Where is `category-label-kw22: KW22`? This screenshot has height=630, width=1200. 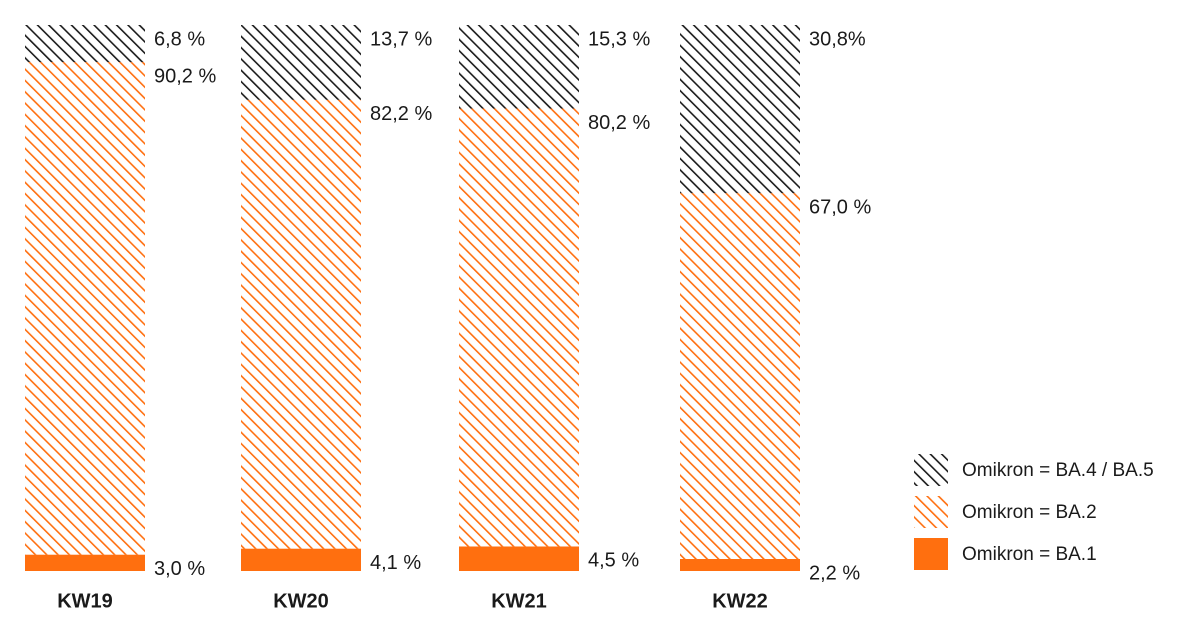
category-label-kw22: KW22 is located at coordinates (740, 601).